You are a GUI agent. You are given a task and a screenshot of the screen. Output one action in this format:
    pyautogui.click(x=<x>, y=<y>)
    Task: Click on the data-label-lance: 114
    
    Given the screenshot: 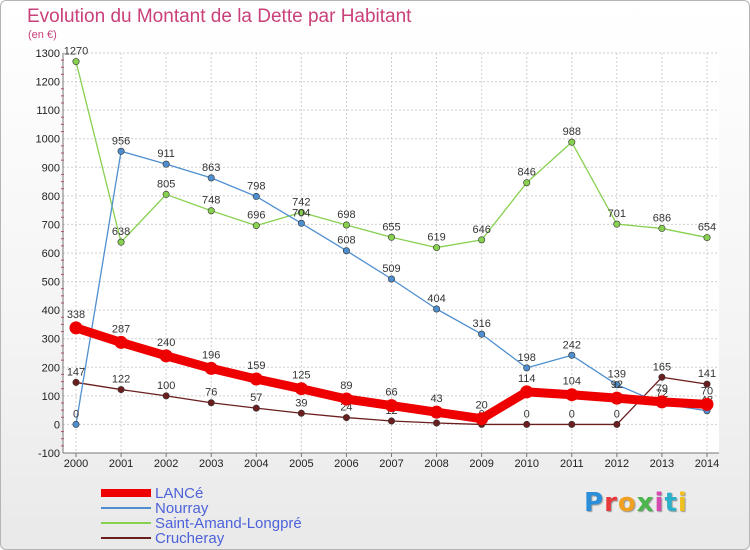 What is the action you would take?
    pyautogui.click(x=527, y=379)
    